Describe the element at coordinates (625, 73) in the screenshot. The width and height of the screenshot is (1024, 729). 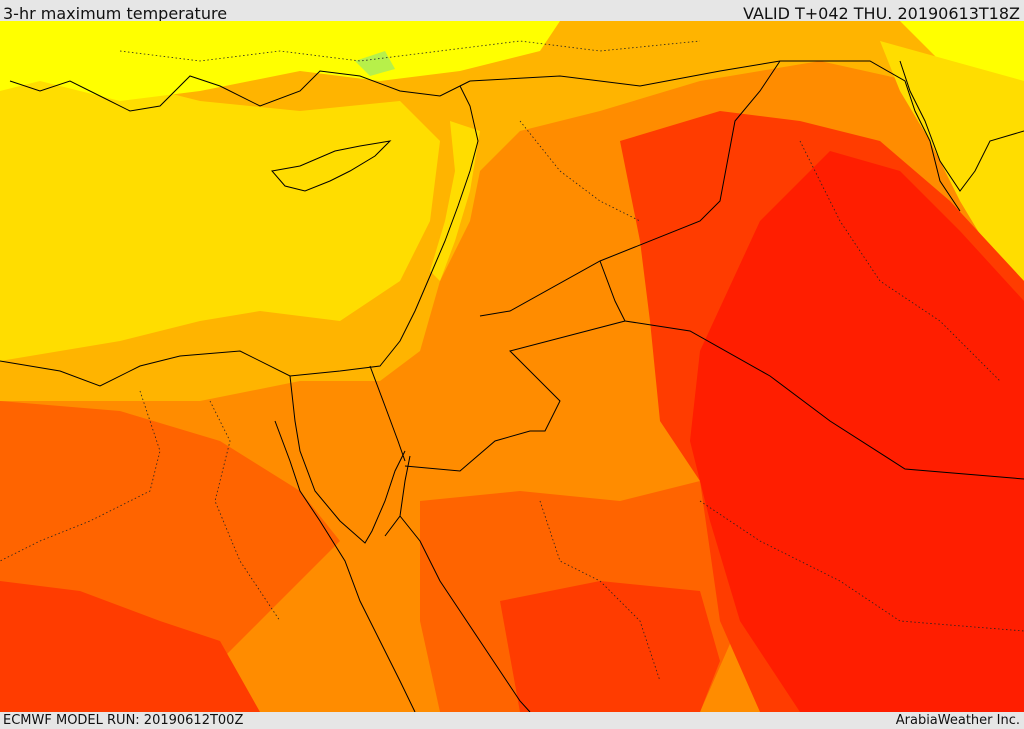
I see `border-syria-turkey` at that location.